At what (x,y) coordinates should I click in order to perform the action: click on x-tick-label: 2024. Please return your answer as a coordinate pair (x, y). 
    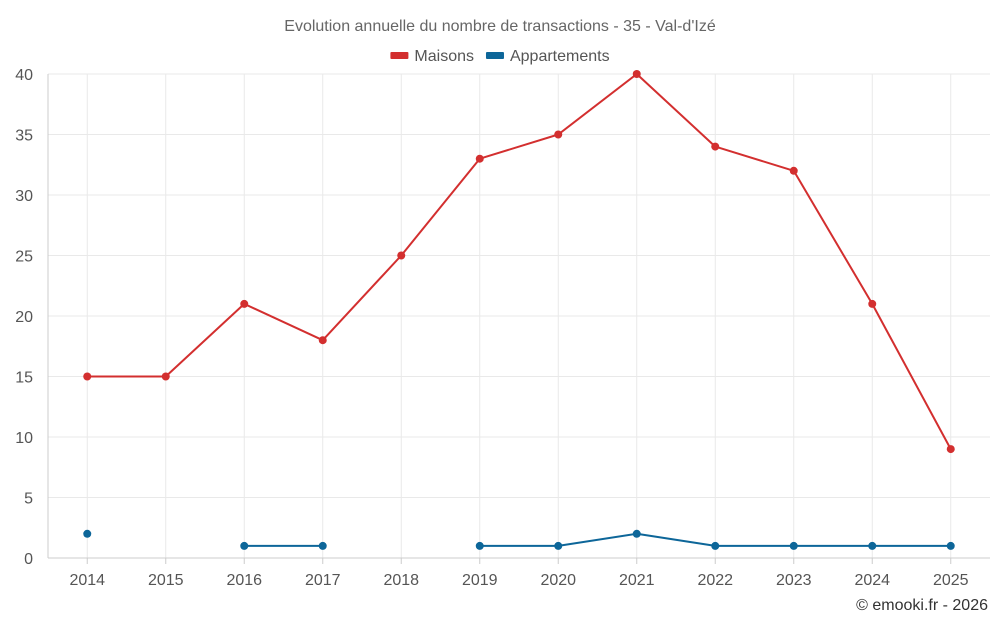
    Looking at the image, I should click on (872, 580).